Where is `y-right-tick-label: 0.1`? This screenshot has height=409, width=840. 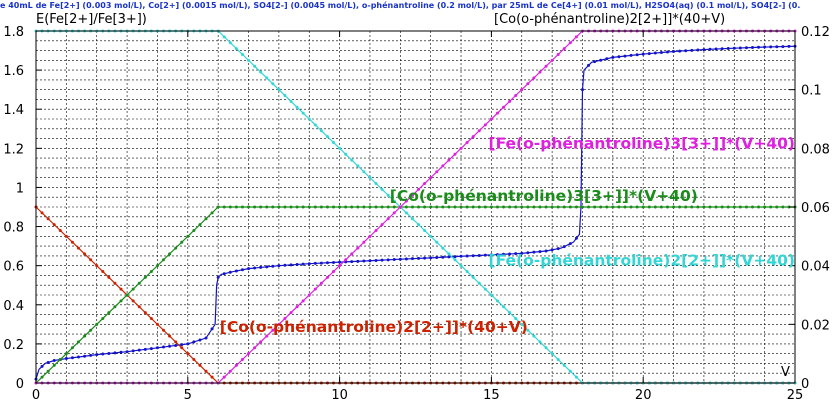
y-right-tick-label: 0.1 is located at coordinates (811, 91).